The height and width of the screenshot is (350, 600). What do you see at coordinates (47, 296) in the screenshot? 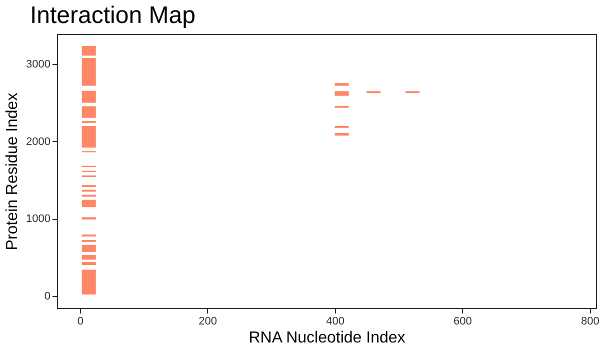
I see `y-tick-label: 0` at bounding box center [47, 296].